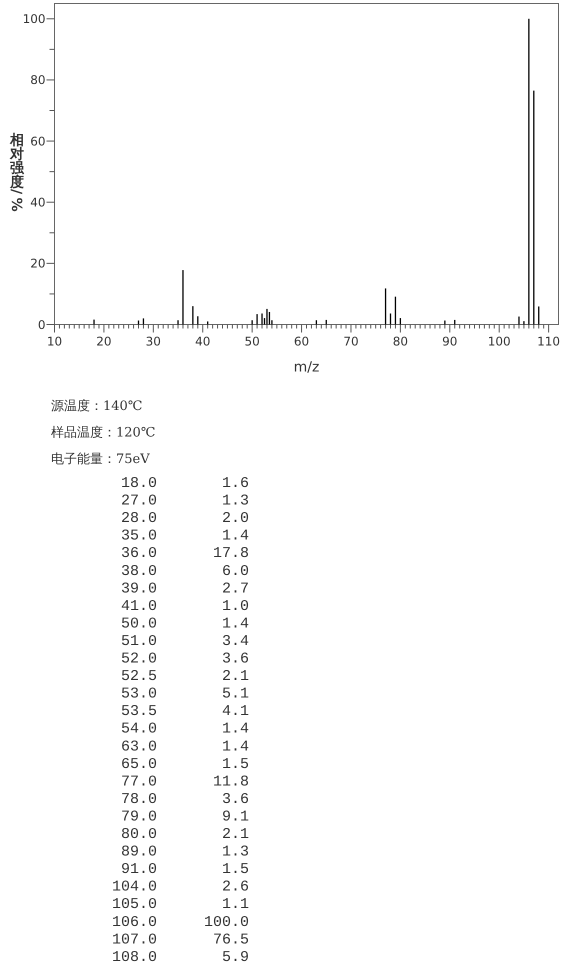  What do you see at coordinates (54, 341) in the screenshot?
I see `x-tick-label: 10` at bounding box center [54, 341].